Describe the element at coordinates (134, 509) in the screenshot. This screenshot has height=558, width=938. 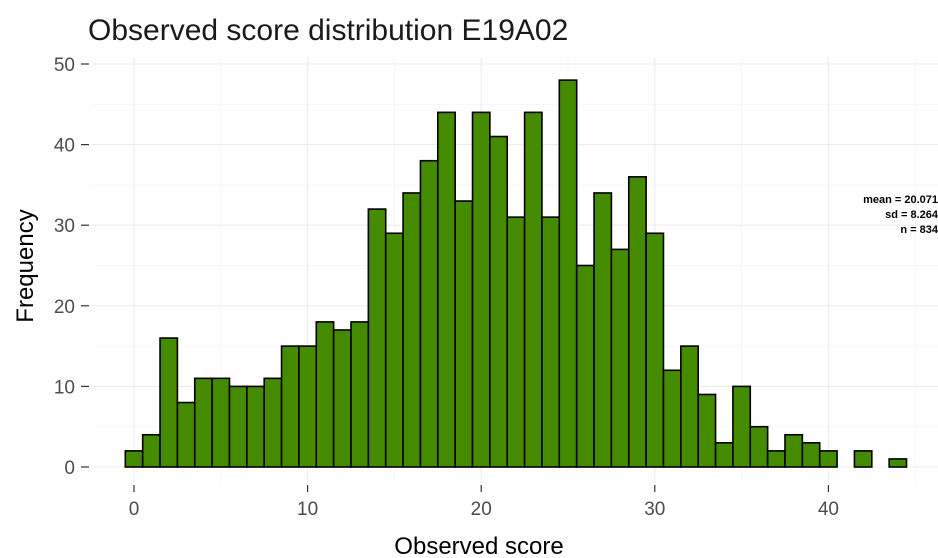
I see `x-tick-label: 0` at that location.